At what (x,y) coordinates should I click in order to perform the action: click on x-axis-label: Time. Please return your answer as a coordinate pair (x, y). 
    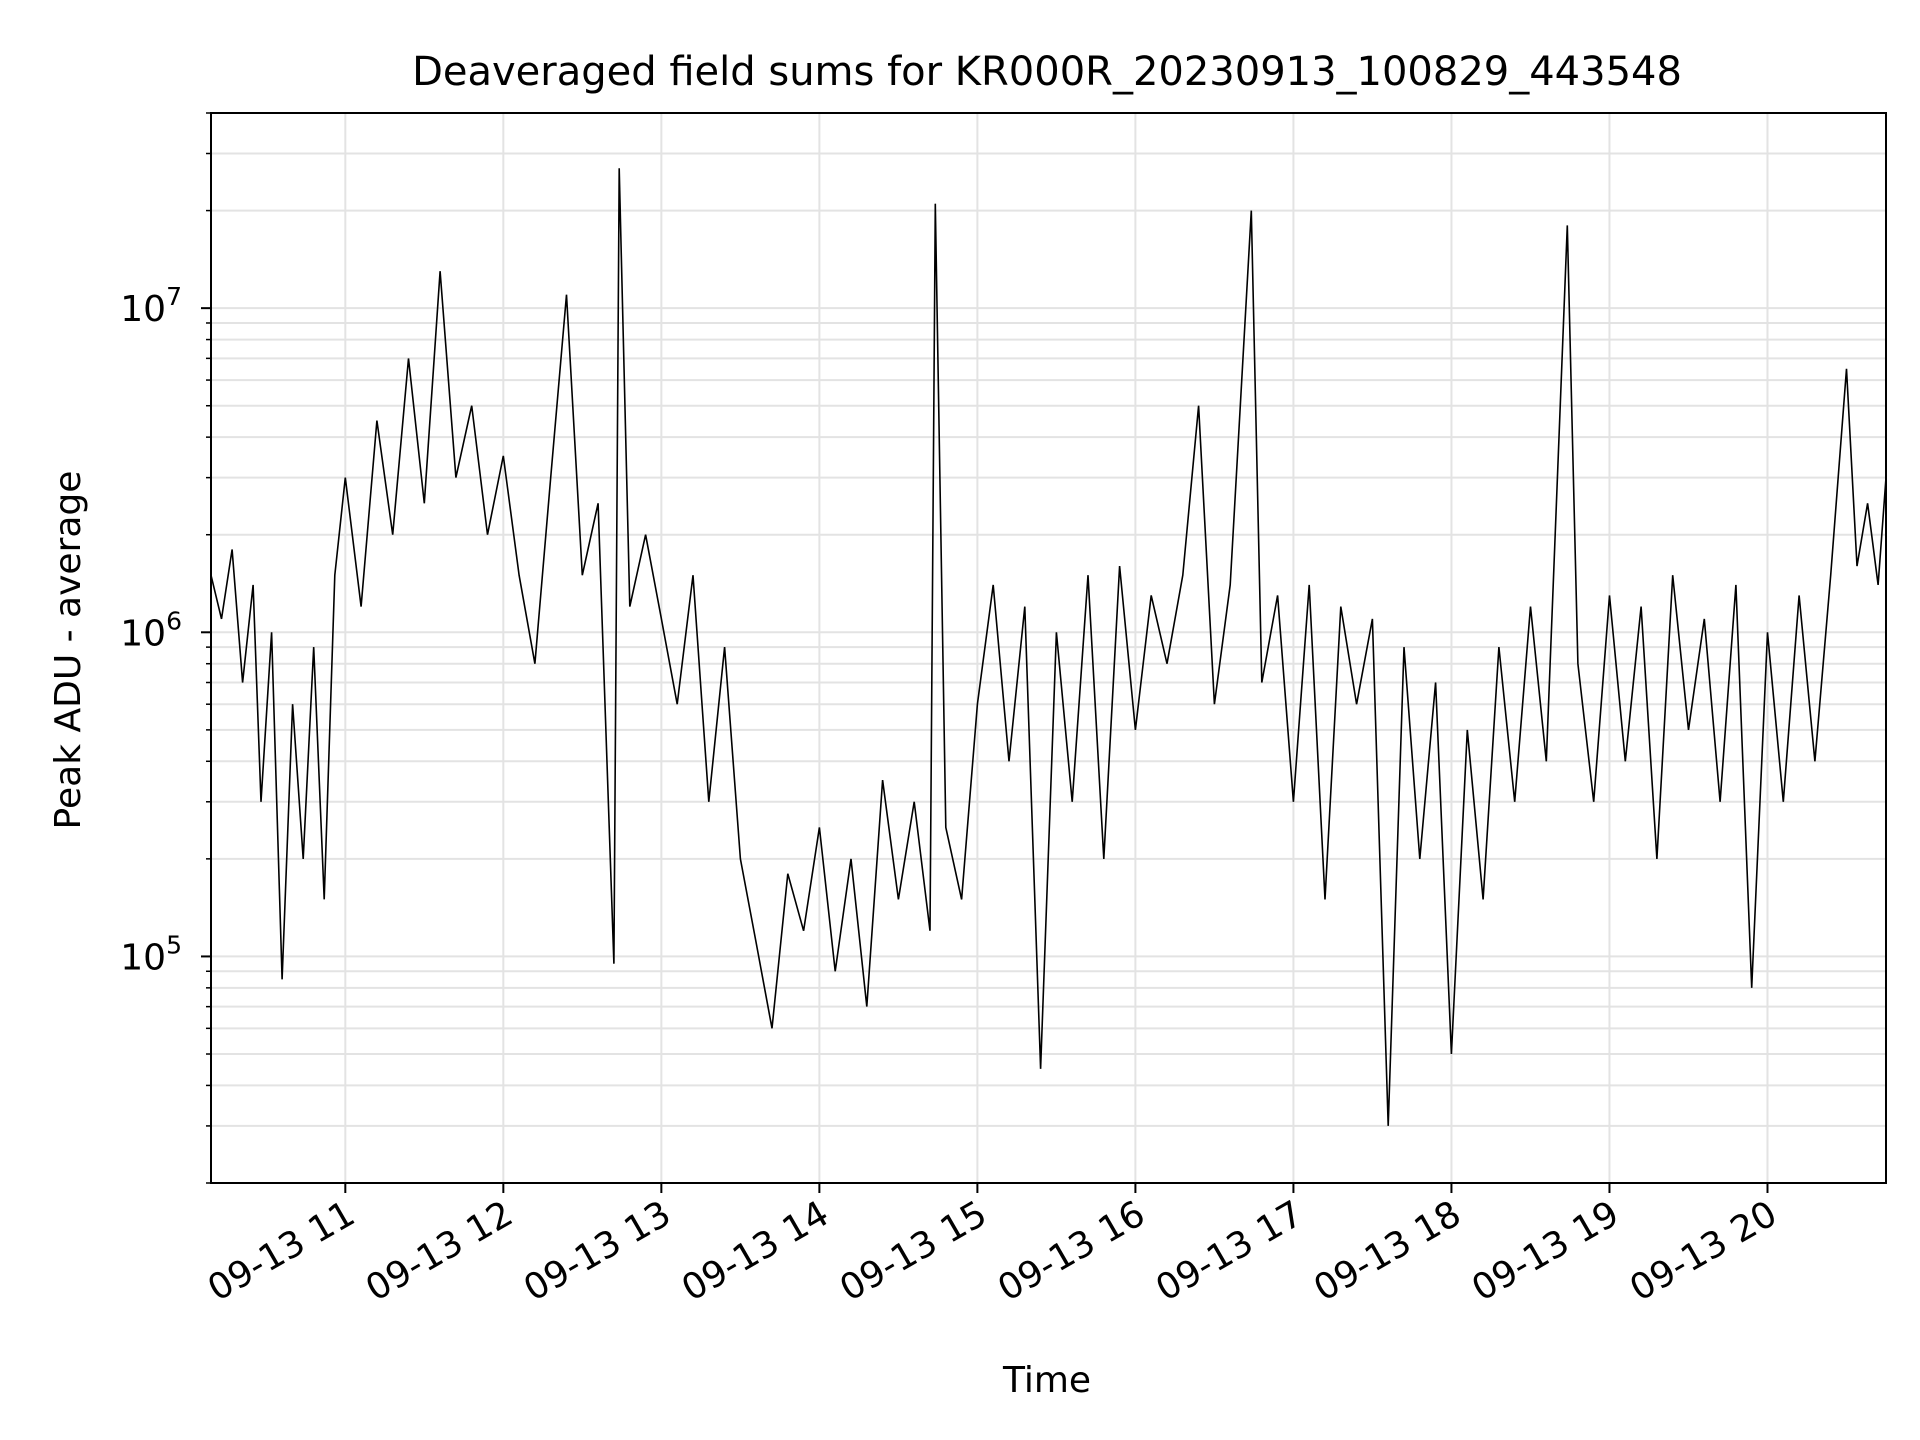
    Looking at the image, I should click on (1046, 1380).